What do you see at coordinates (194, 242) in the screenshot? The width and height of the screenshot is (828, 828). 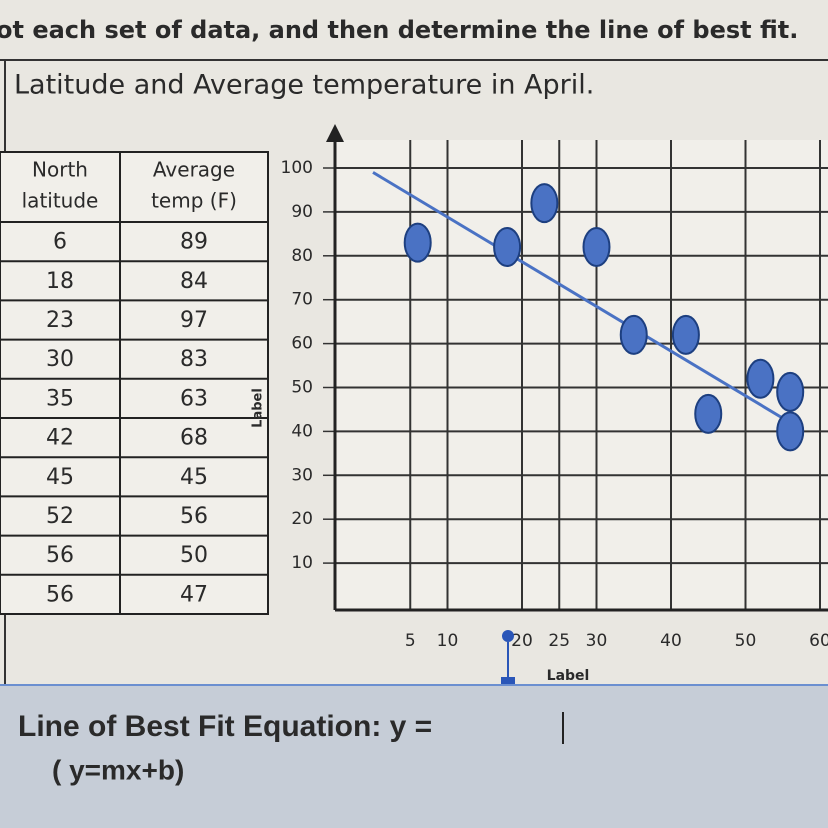 I see `table-cell: 89` at bounding box center [194, 242].